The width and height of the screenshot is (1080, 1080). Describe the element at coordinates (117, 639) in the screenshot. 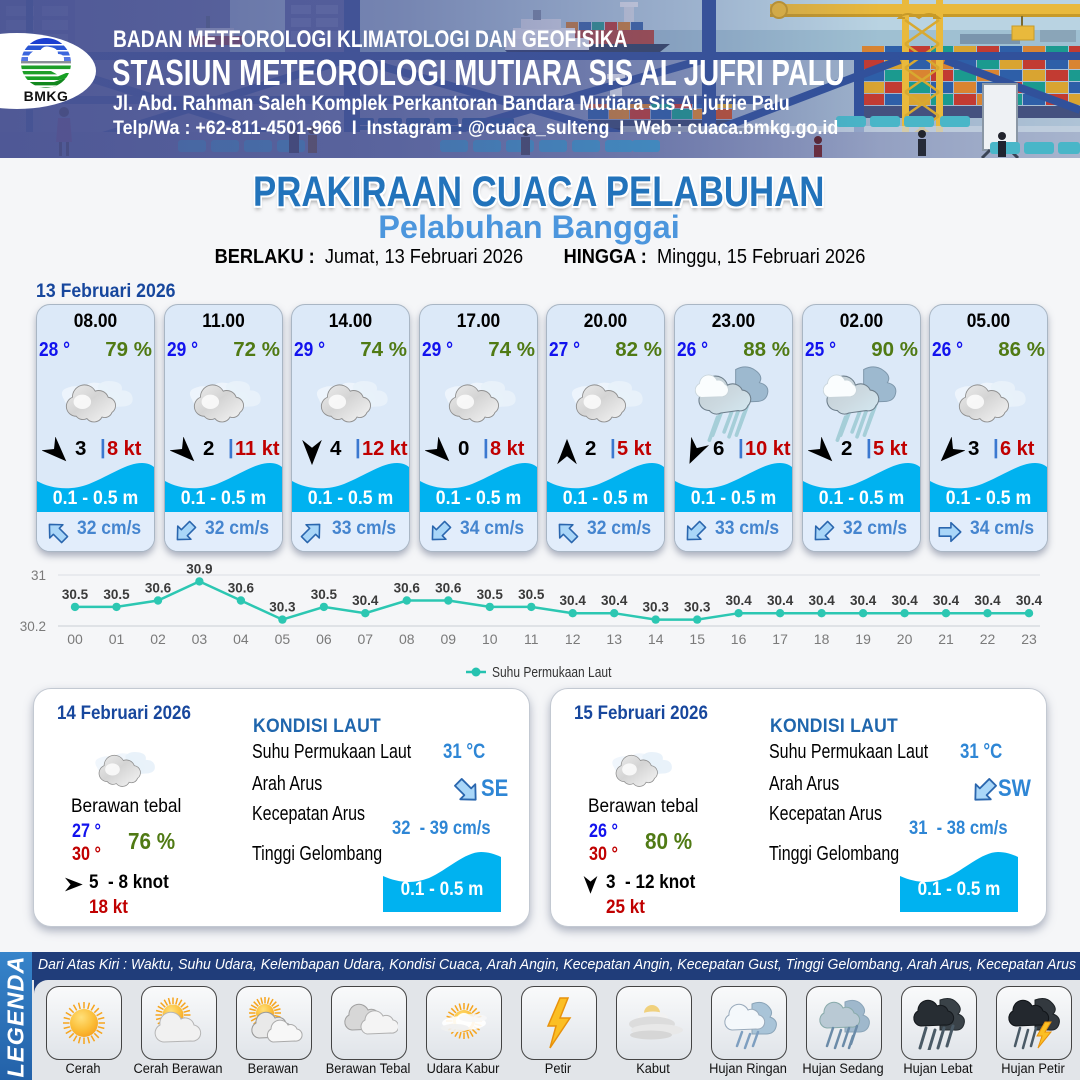

I see `svg-text: 01` at that location.